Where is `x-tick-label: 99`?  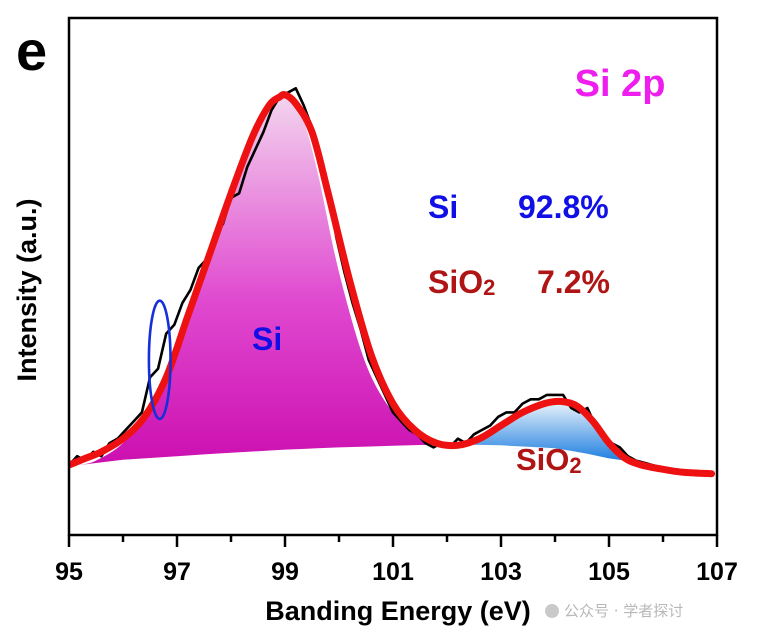
x-tick-label: 99 is located at coordinates (285, 572).